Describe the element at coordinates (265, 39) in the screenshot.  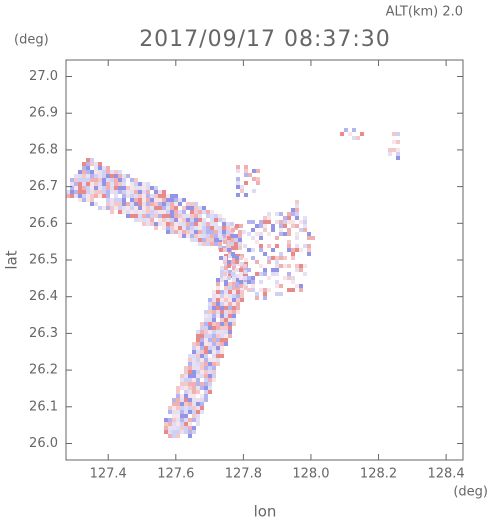
I see `chart-title: 2017/09/17 08:37:30` at that location.